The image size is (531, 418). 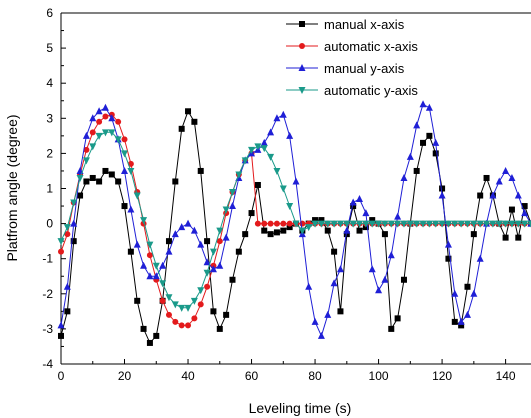 What do you see at coordinates (125, 376) in the screenshot?
I see `x-tick-label: 20` at bounding box center [125, 376].